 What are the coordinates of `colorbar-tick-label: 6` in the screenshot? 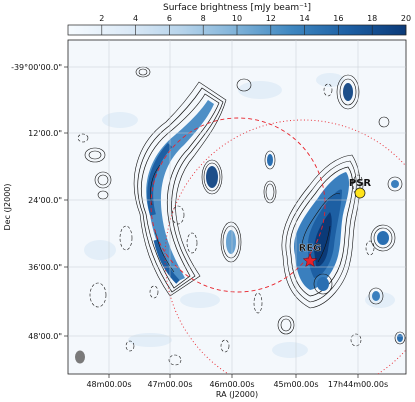 It's located at (169, 18).